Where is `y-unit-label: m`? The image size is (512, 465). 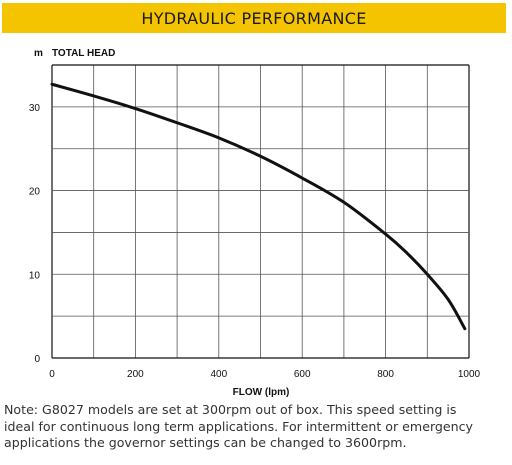
y-unit-label: m is located at coordinates (38, 53).